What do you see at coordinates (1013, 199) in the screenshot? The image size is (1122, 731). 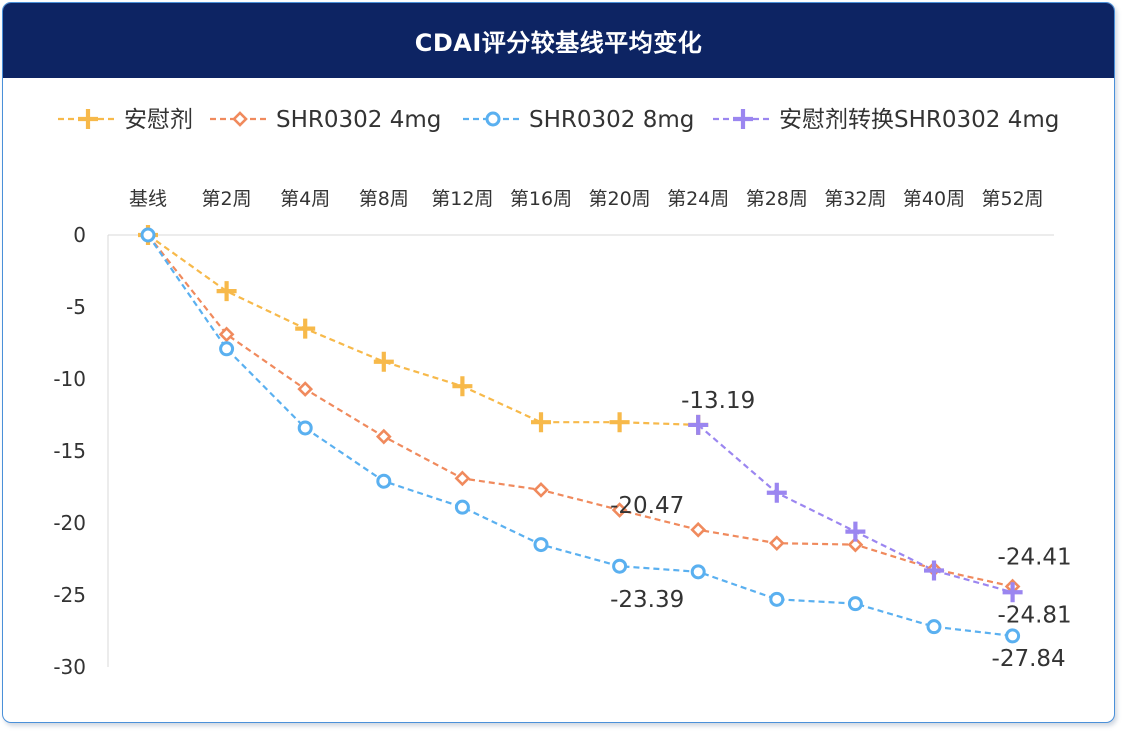 I see `x-category-label: 第52周` at bounding box center [1013, 199].